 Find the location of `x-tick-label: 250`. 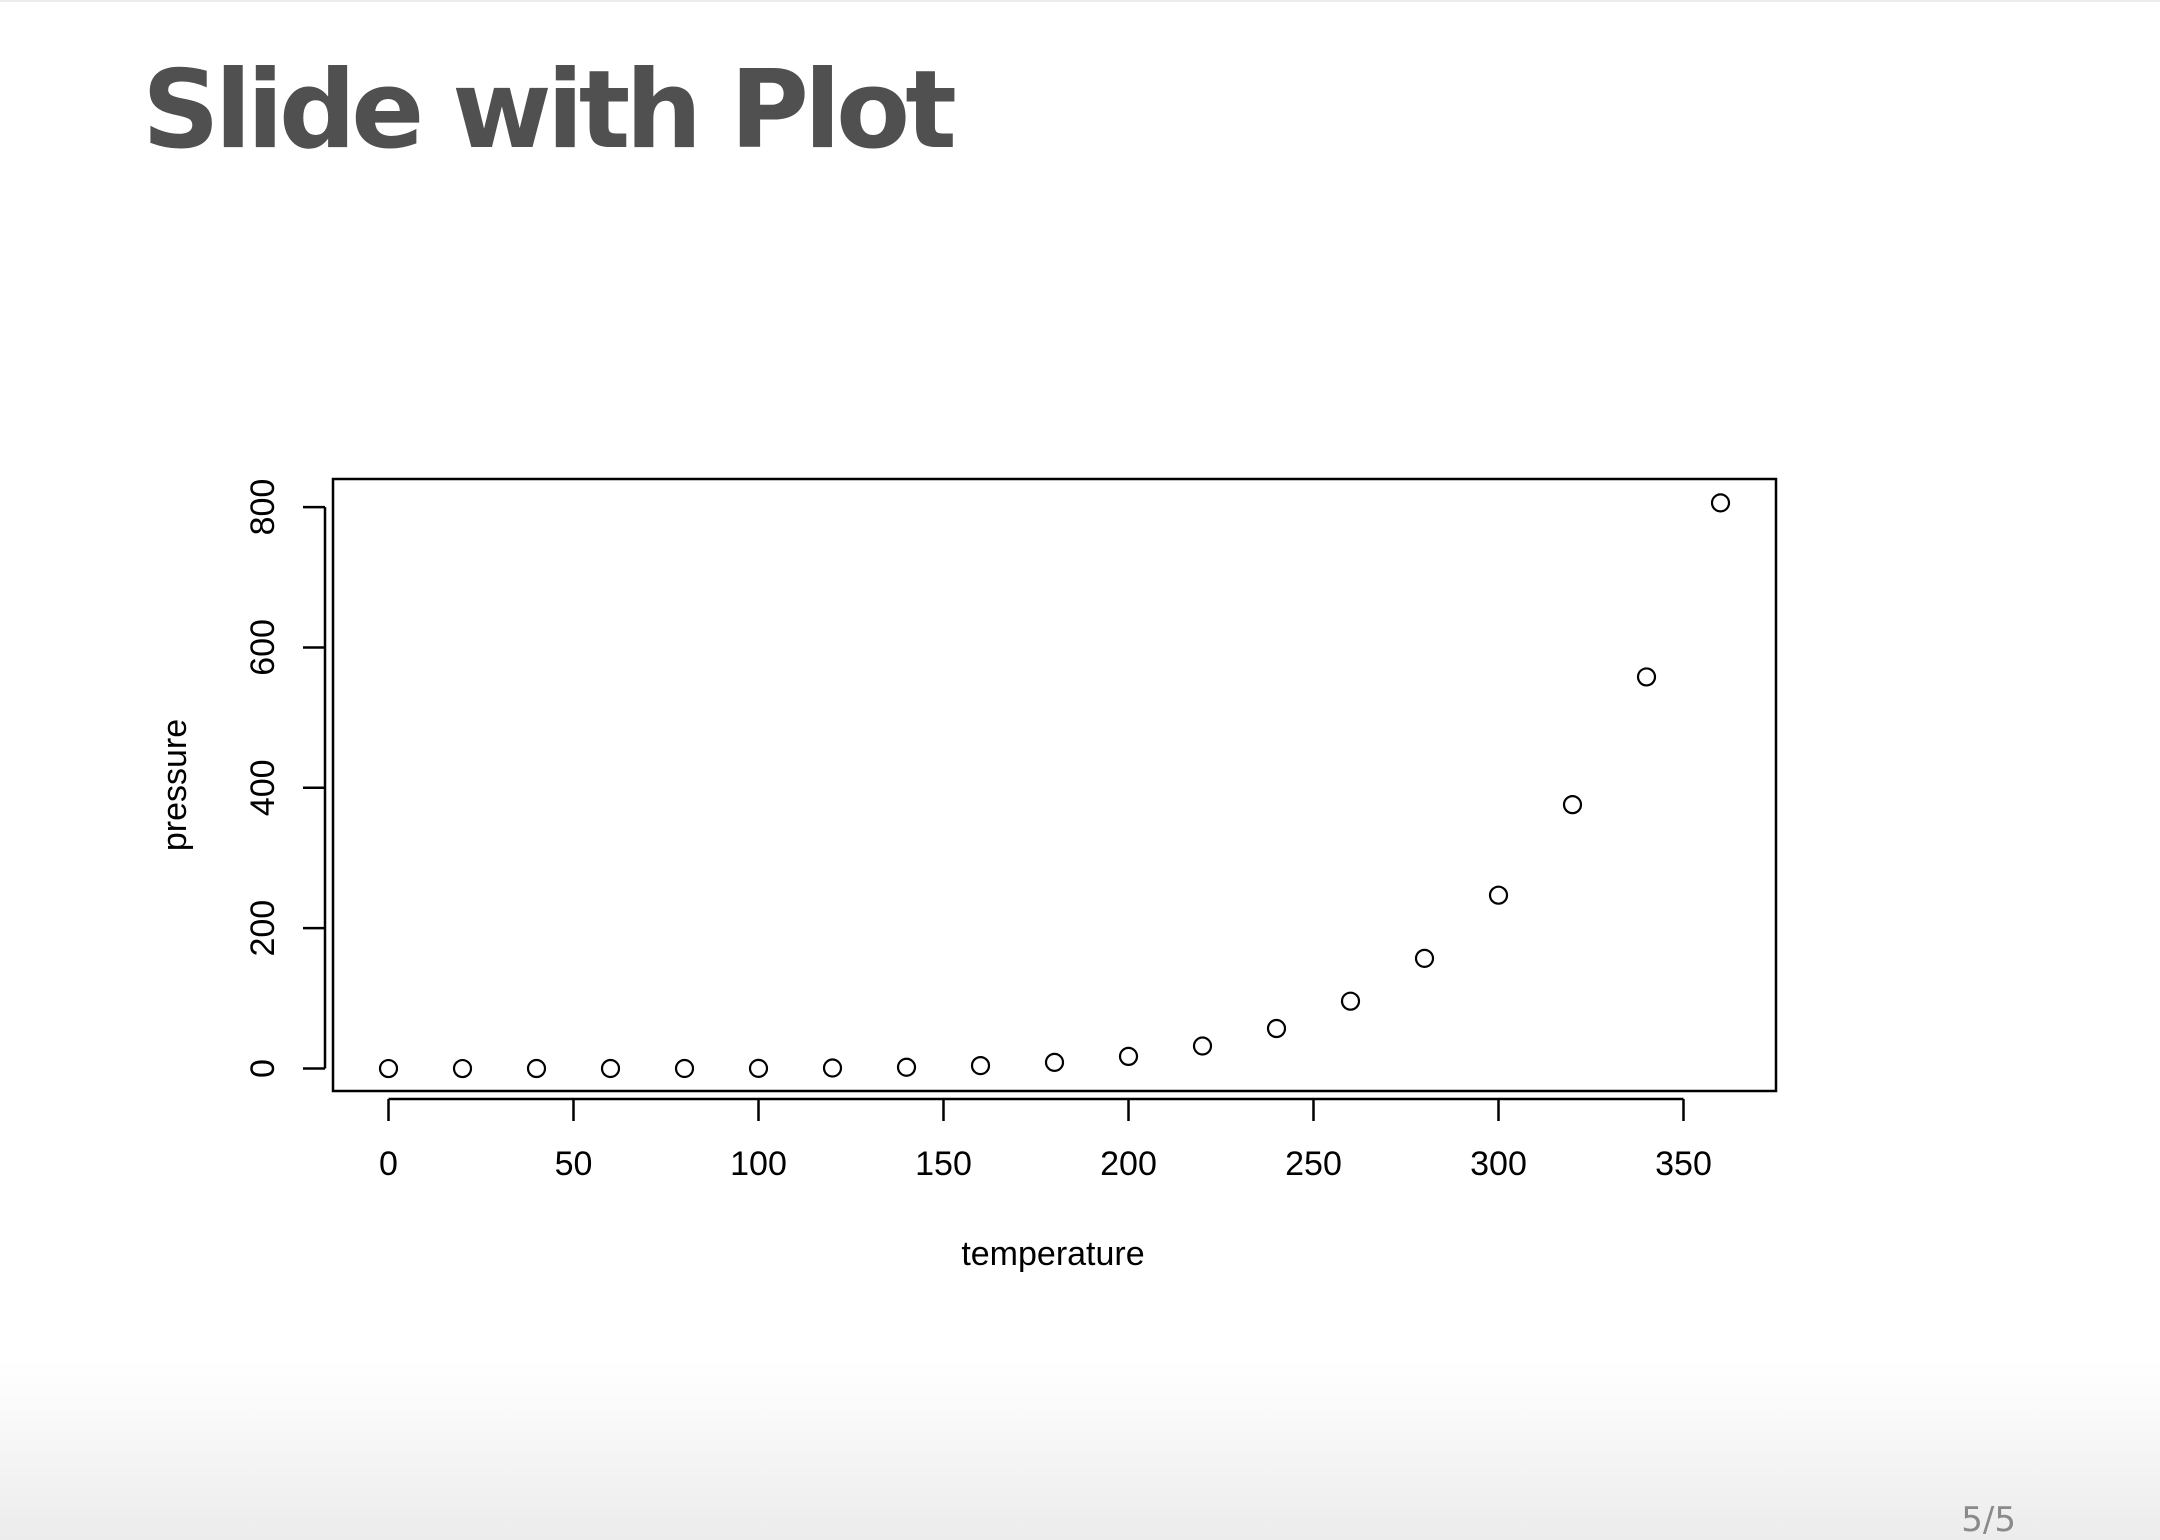

x-tick-label: 250 is located at coordinates (1313, 1164).